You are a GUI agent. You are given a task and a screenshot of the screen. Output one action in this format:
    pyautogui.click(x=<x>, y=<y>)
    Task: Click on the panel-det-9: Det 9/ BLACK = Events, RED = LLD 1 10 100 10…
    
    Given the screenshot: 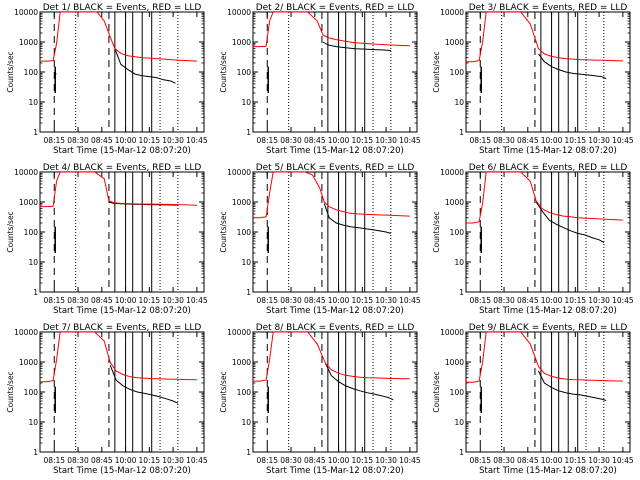 What is the action you would take?
    pyautogui.click(x=533, y=399)
    